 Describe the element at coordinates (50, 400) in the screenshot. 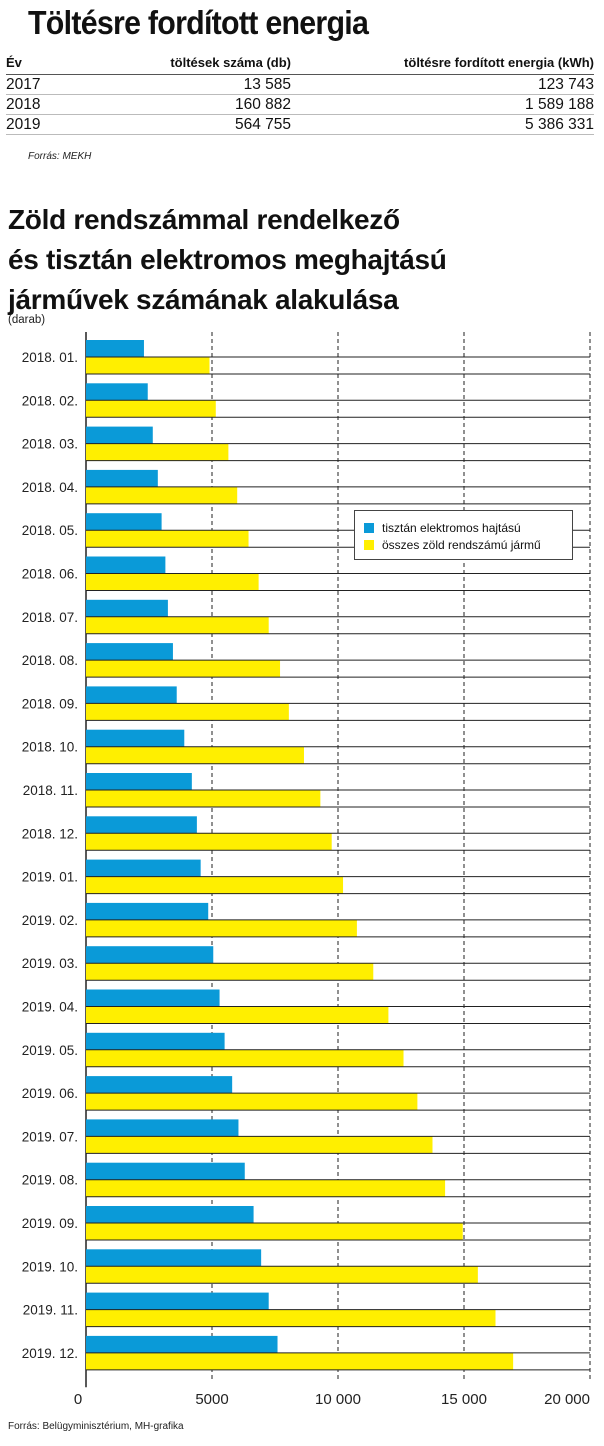

I see `category-label: 2018. 02.` at that location.